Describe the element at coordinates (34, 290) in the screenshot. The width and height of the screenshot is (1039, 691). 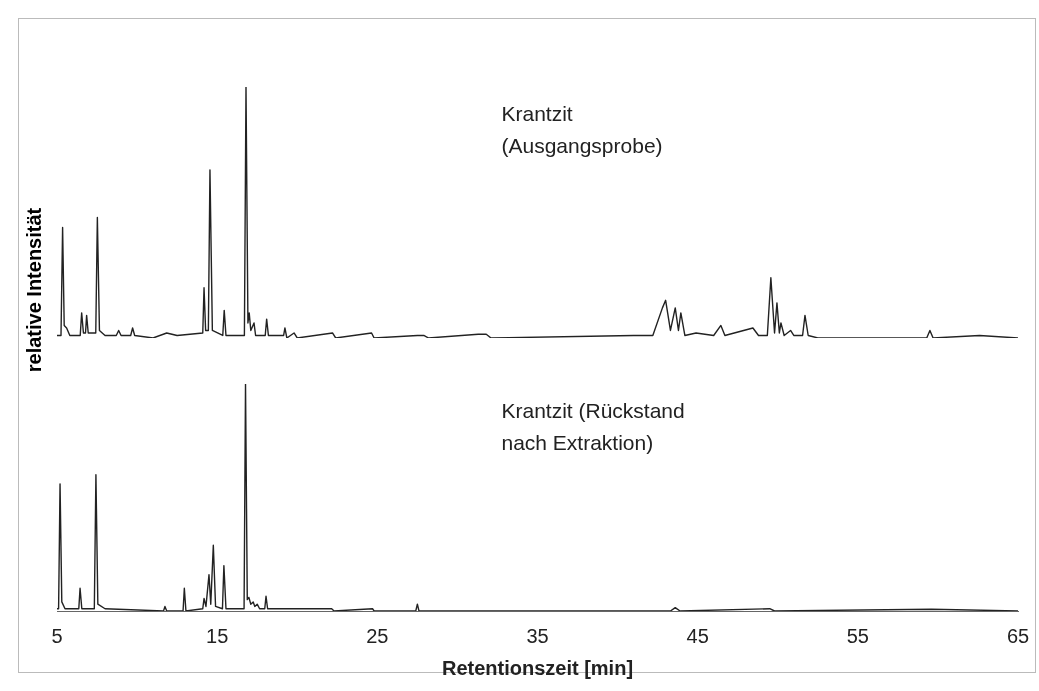
I see `y-axis-title: relative Intensität` at that location.